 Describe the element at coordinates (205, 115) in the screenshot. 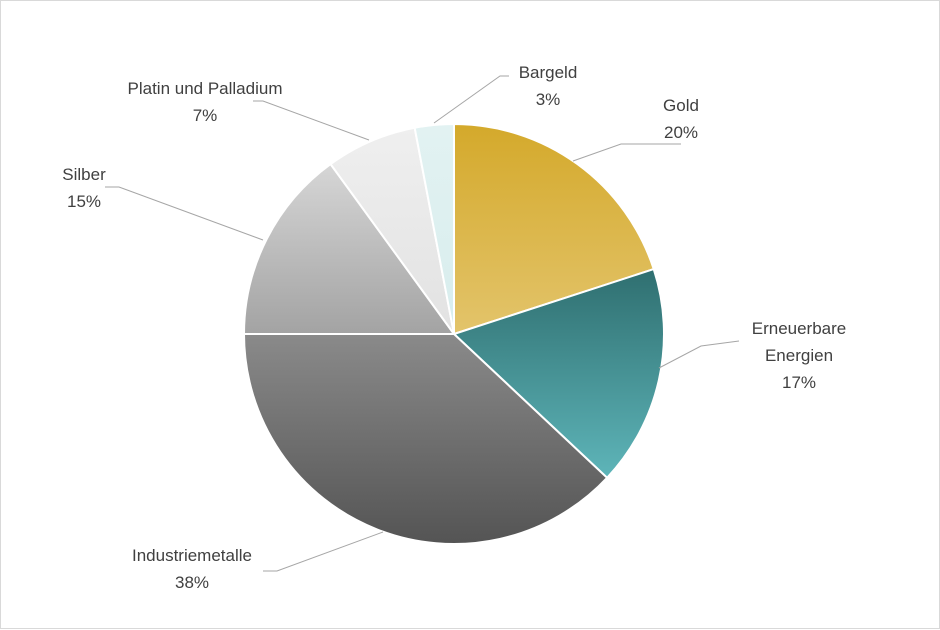

I see `data-label-percent: 7%` at that location.